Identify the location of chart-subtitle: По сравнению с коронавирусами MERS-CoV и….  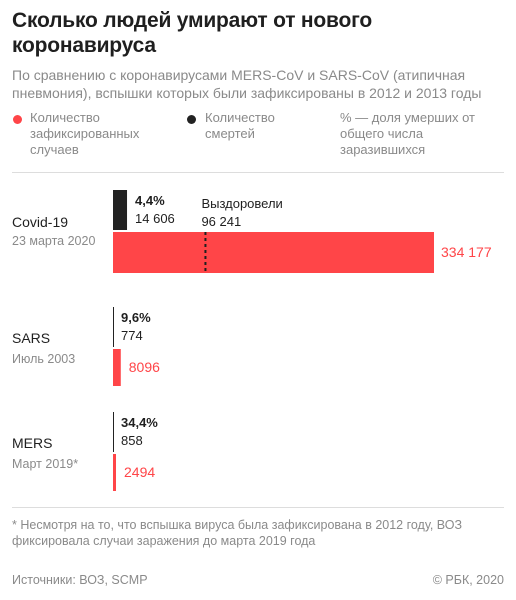
(247, 84).